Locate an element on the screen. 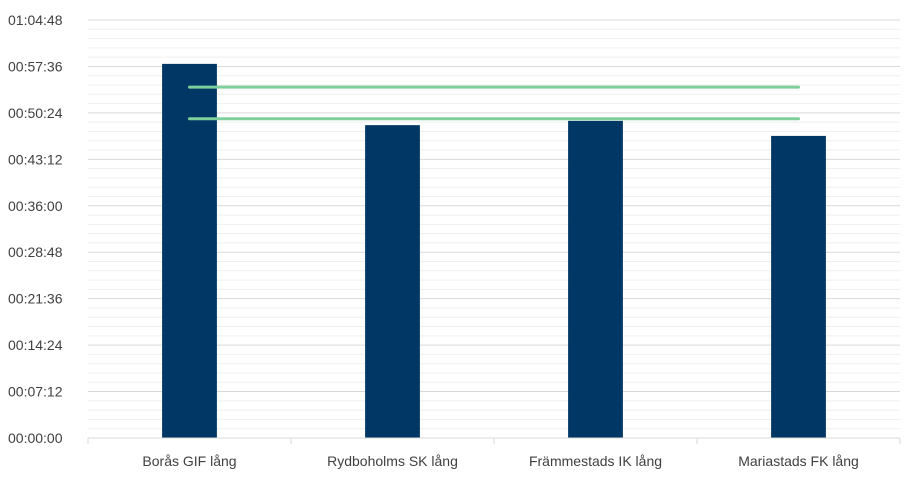 This screenshot has height=485, width=916. y-tick-label: 00:36:00 is located at coordinates (35, 206).